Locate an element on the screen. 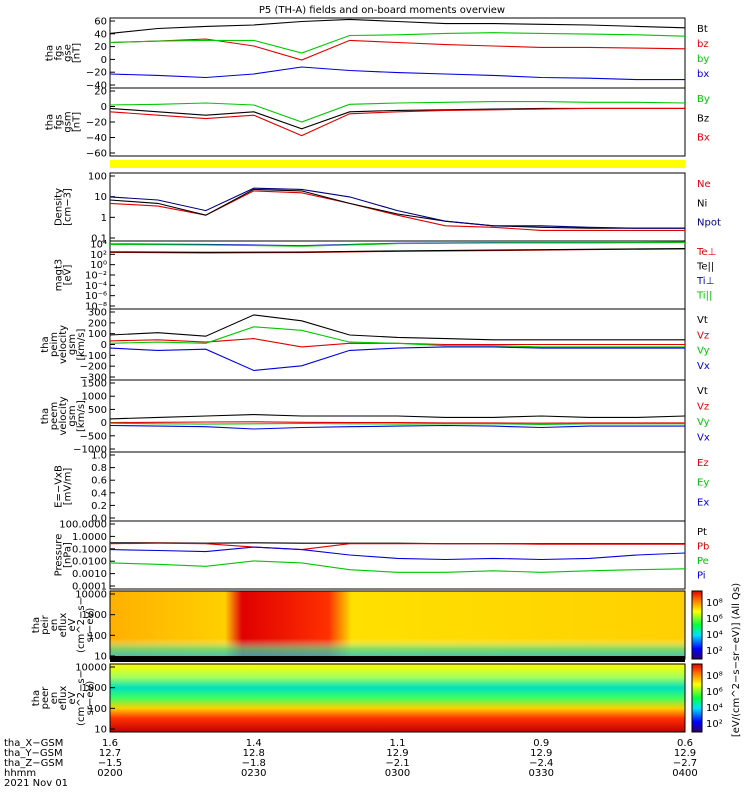  y-tick-label: 0.0100 is located at coordinates (89, 562).